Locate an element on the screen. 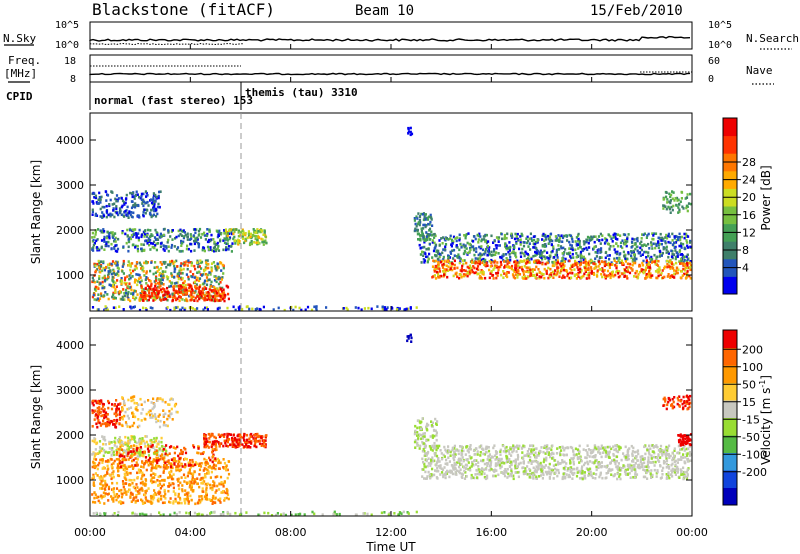 The image size is (800, 554). station-title: Blackstone (fitACF) is located at coordinates (183, 9).